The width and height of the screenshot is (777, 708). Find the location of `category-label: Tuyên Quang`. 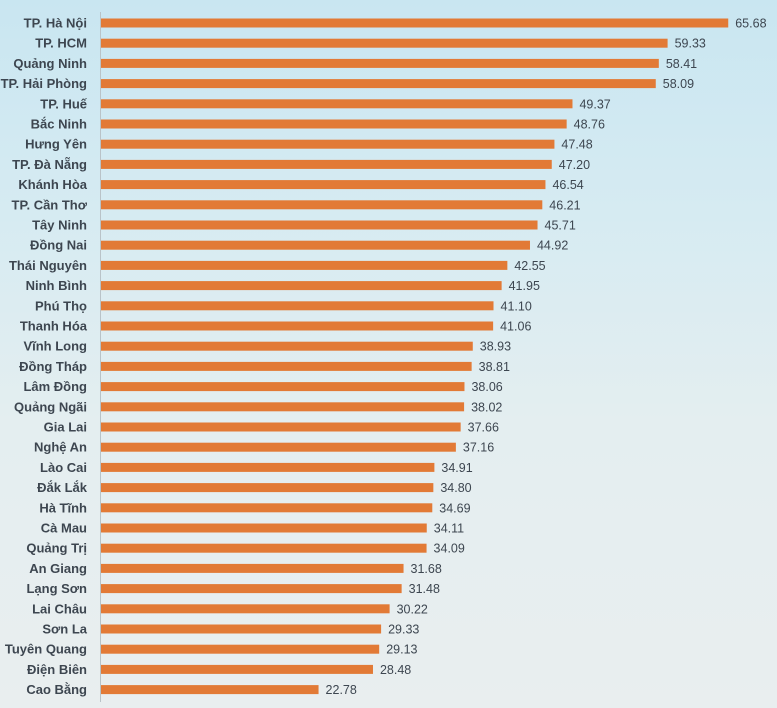

category-label: Tuyên Quang is located at coordinates (46, 649).